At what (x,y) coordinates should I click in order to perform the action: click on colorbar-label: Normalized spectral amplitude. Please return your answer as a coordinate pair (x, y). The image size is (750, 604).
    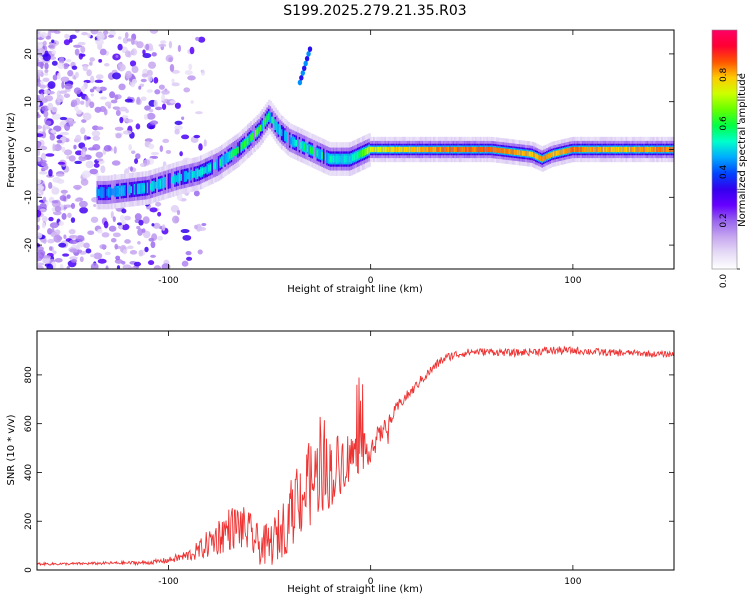
    Looking at the image, I should click on (742, 150).